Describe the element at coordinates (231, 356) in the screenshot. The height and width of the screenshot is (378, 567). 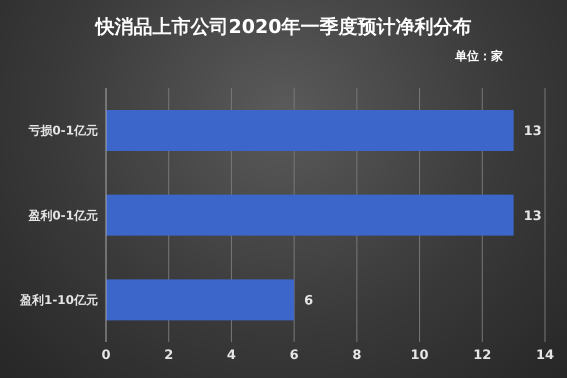
I see `x-tick-label: 4` at that location.